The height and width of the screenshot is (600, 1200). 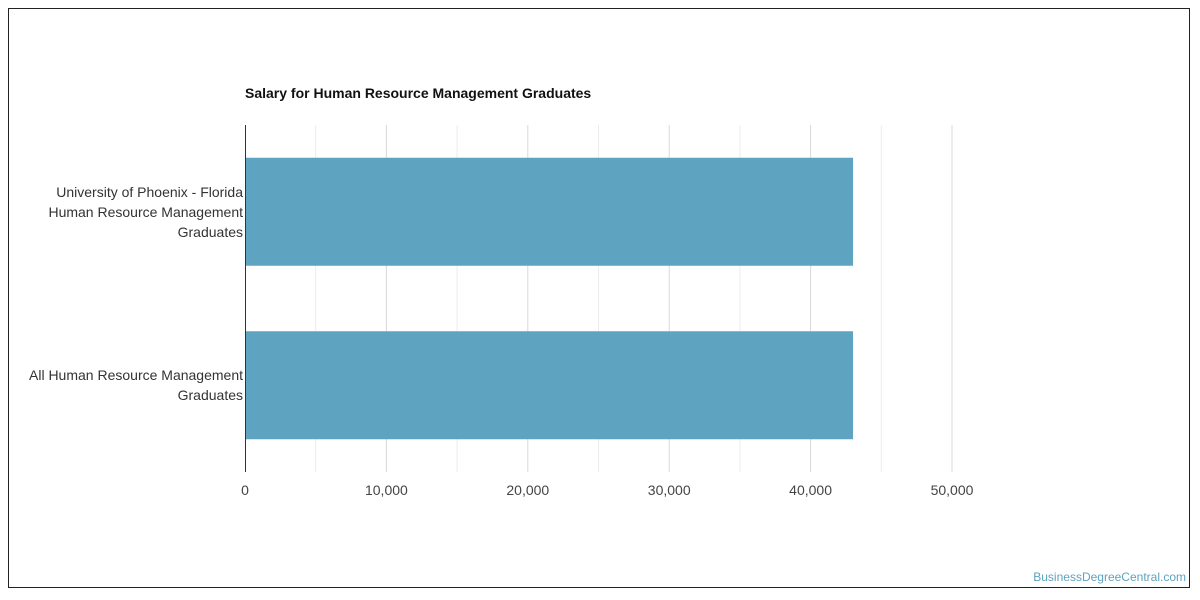 I want to click on category-label-line: All Human Resource Management, so click(x=136, y=375).